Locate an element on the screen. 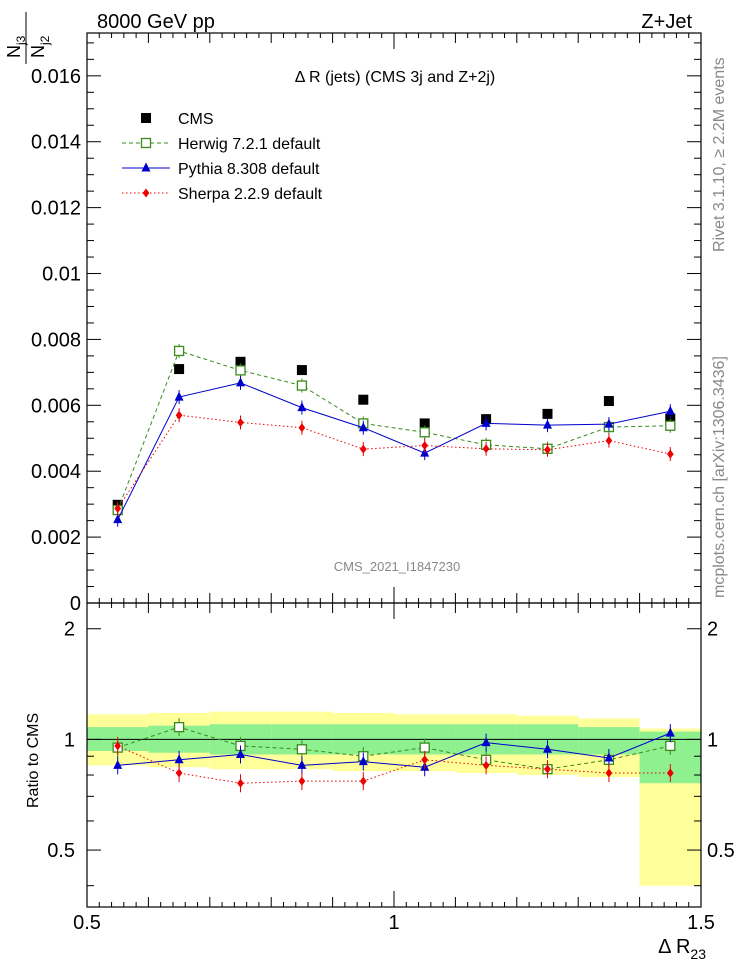 Image resolution: width=746 pixels, height=972 pixels. header-left: 8000 GeV pp is located at coordinates (156, 22).